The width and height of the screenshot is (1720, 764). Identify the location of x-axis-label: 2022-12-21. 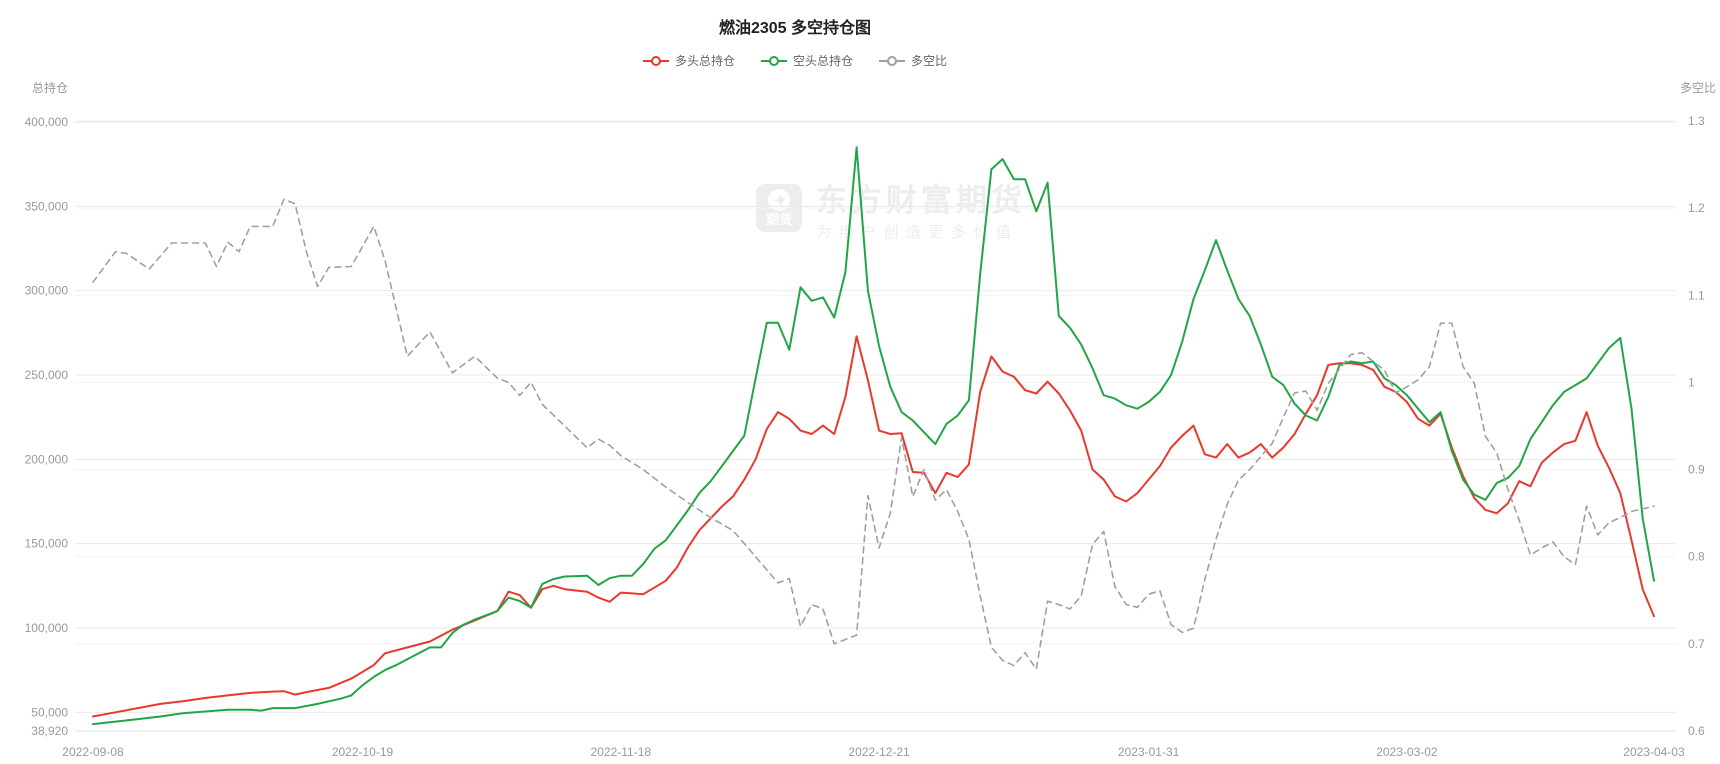
(879, 752).